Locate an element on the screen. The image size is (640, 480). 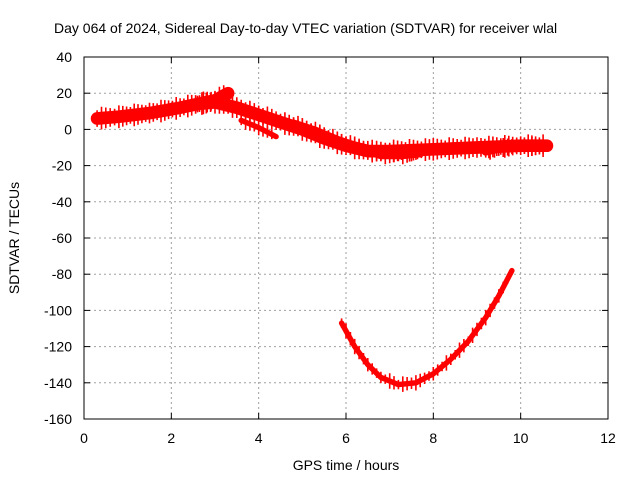
satellite-track-f is located at coordinates (516, 148).